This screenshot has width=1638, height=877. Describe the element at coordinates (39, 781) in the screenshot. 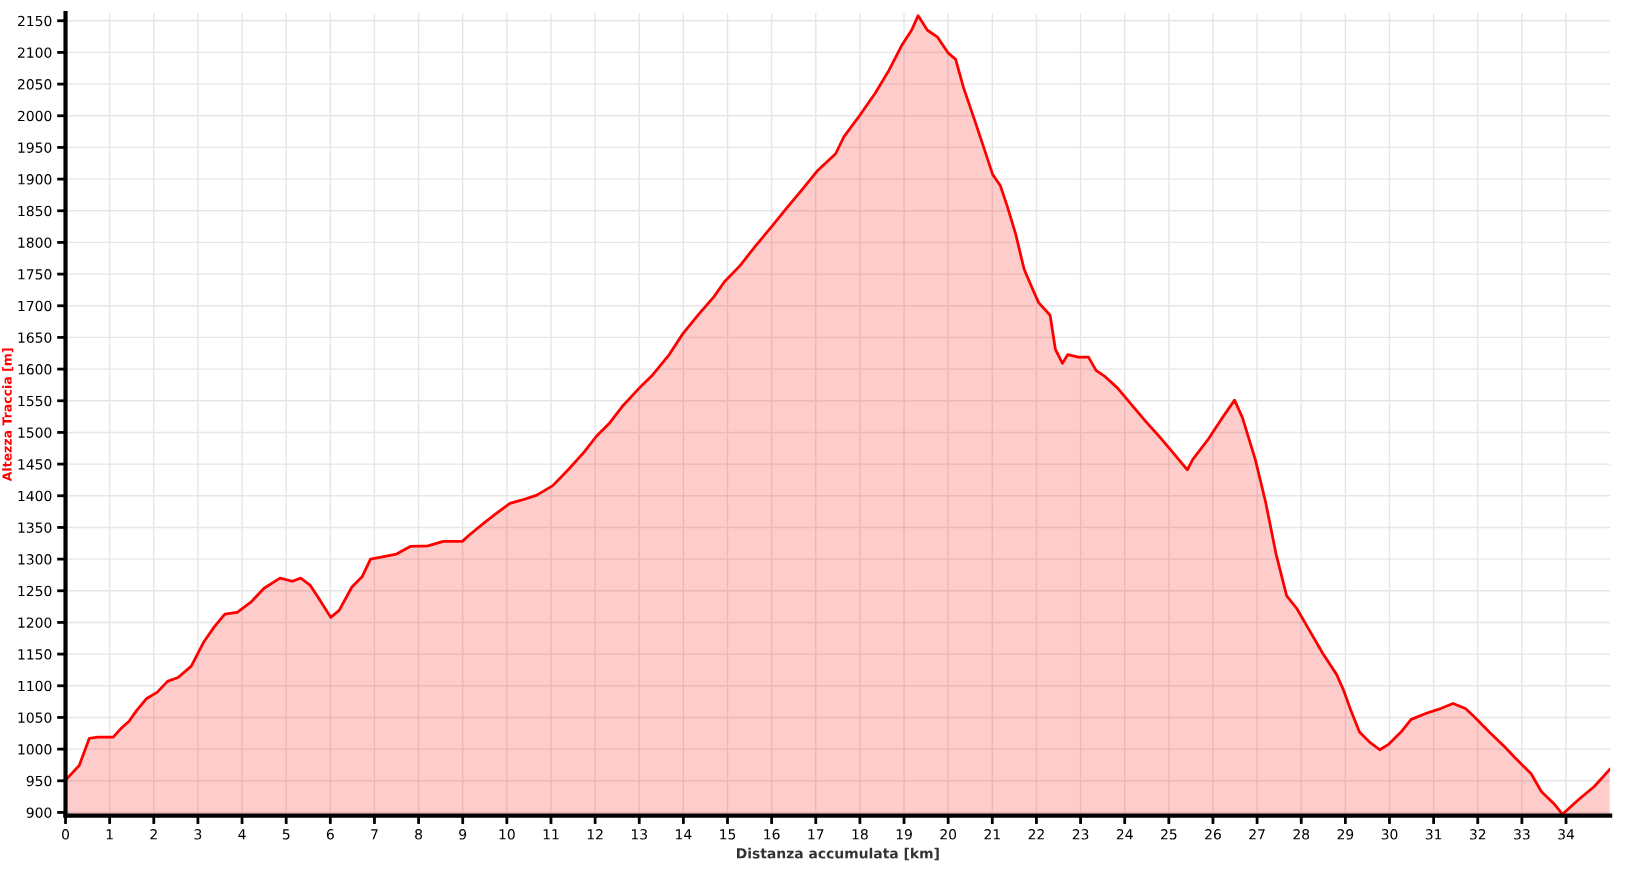

I see `y-tick-label: 950` at that location.